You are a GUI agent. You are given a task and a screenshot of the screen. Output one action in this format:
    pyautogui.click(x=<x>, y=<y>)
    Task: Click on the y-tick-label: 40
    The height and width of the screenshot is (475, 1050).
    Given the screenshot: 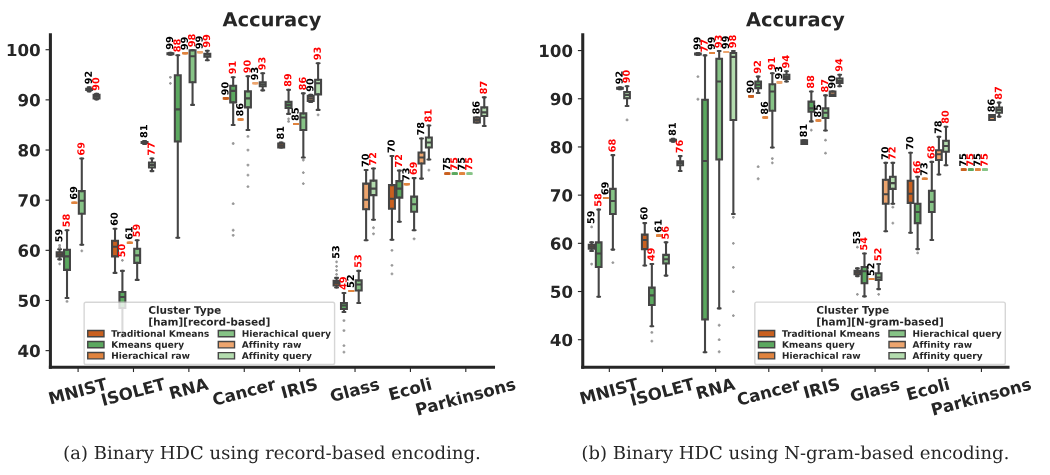 What is the action you would take?
    pyautogui.click(x=561, y=340)
    